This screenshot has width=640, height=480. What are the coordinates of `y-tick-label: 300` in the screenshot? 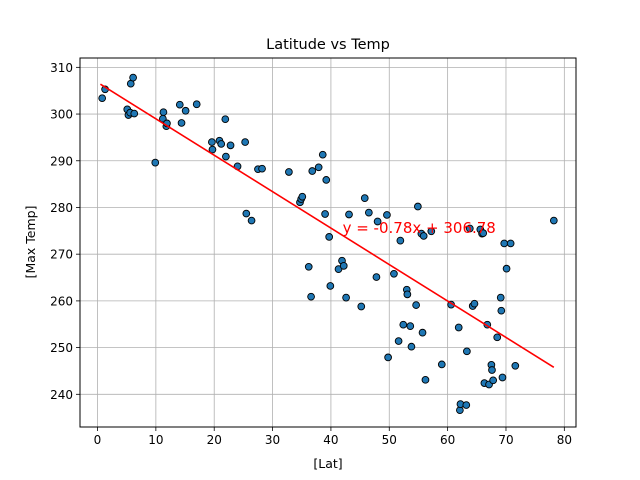 It's located at (61, 115).